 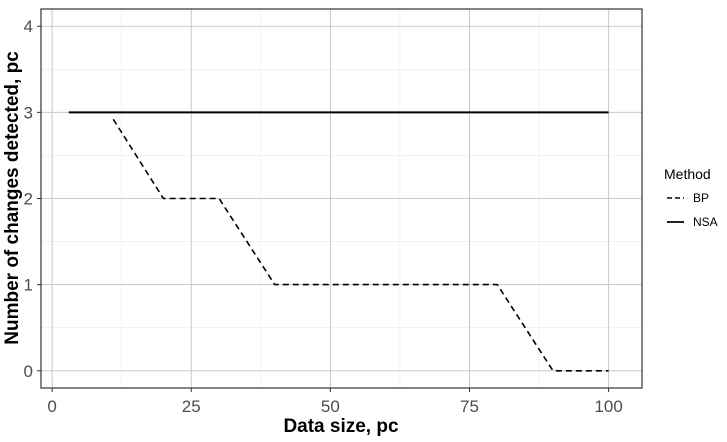 I want to click on x-tick-label: 100, so click(x=608, y=406).